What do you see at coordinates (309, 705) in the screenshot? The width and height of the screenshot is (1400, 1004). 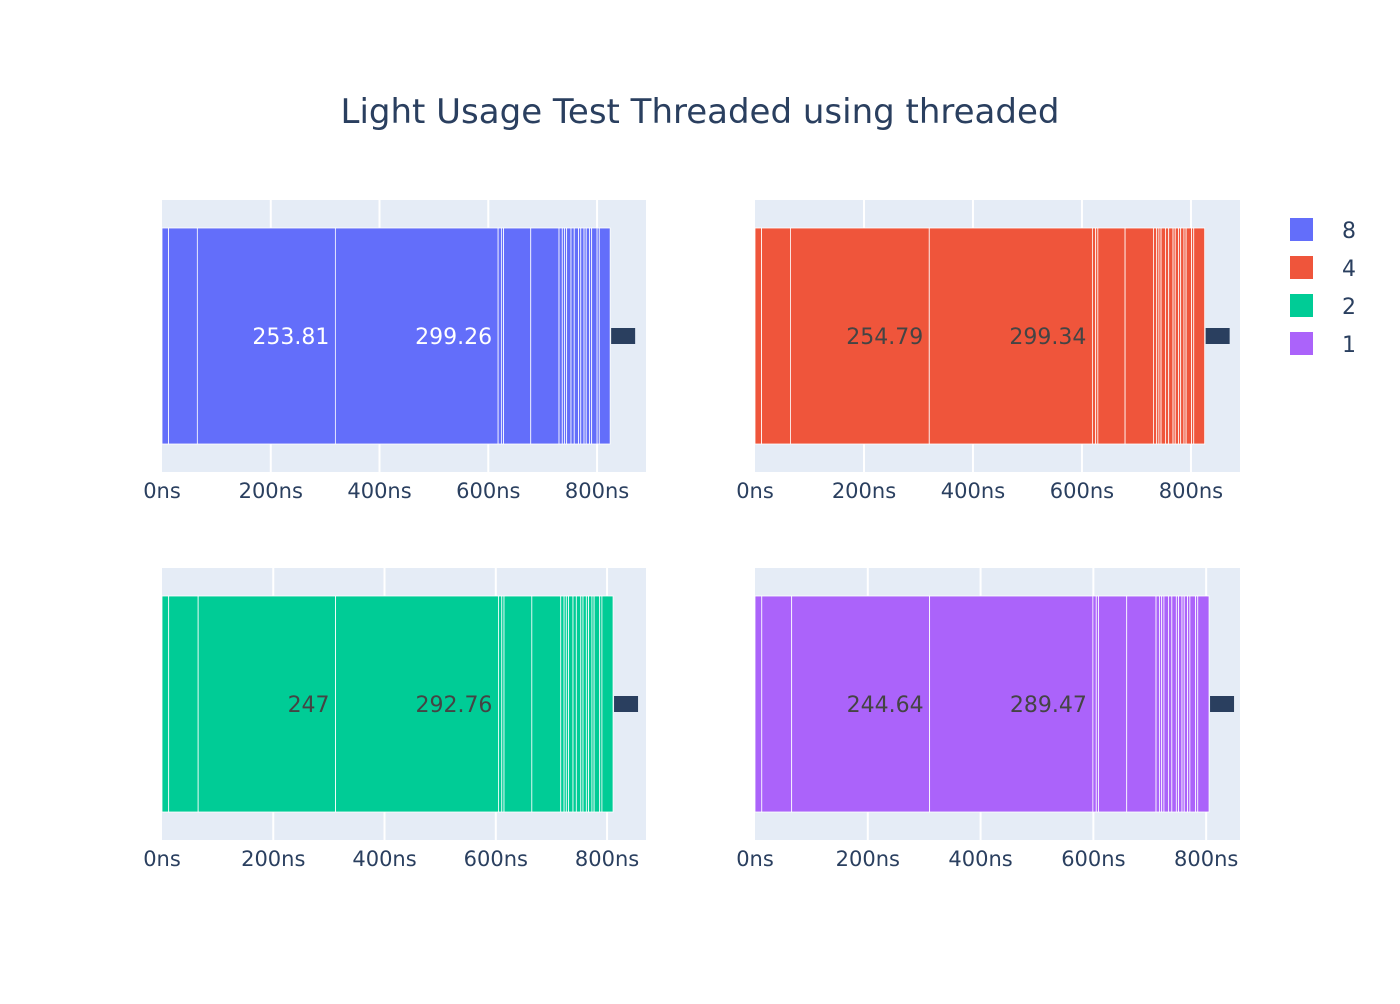 I see `data-label: 247` at bounding box center [309, 705].